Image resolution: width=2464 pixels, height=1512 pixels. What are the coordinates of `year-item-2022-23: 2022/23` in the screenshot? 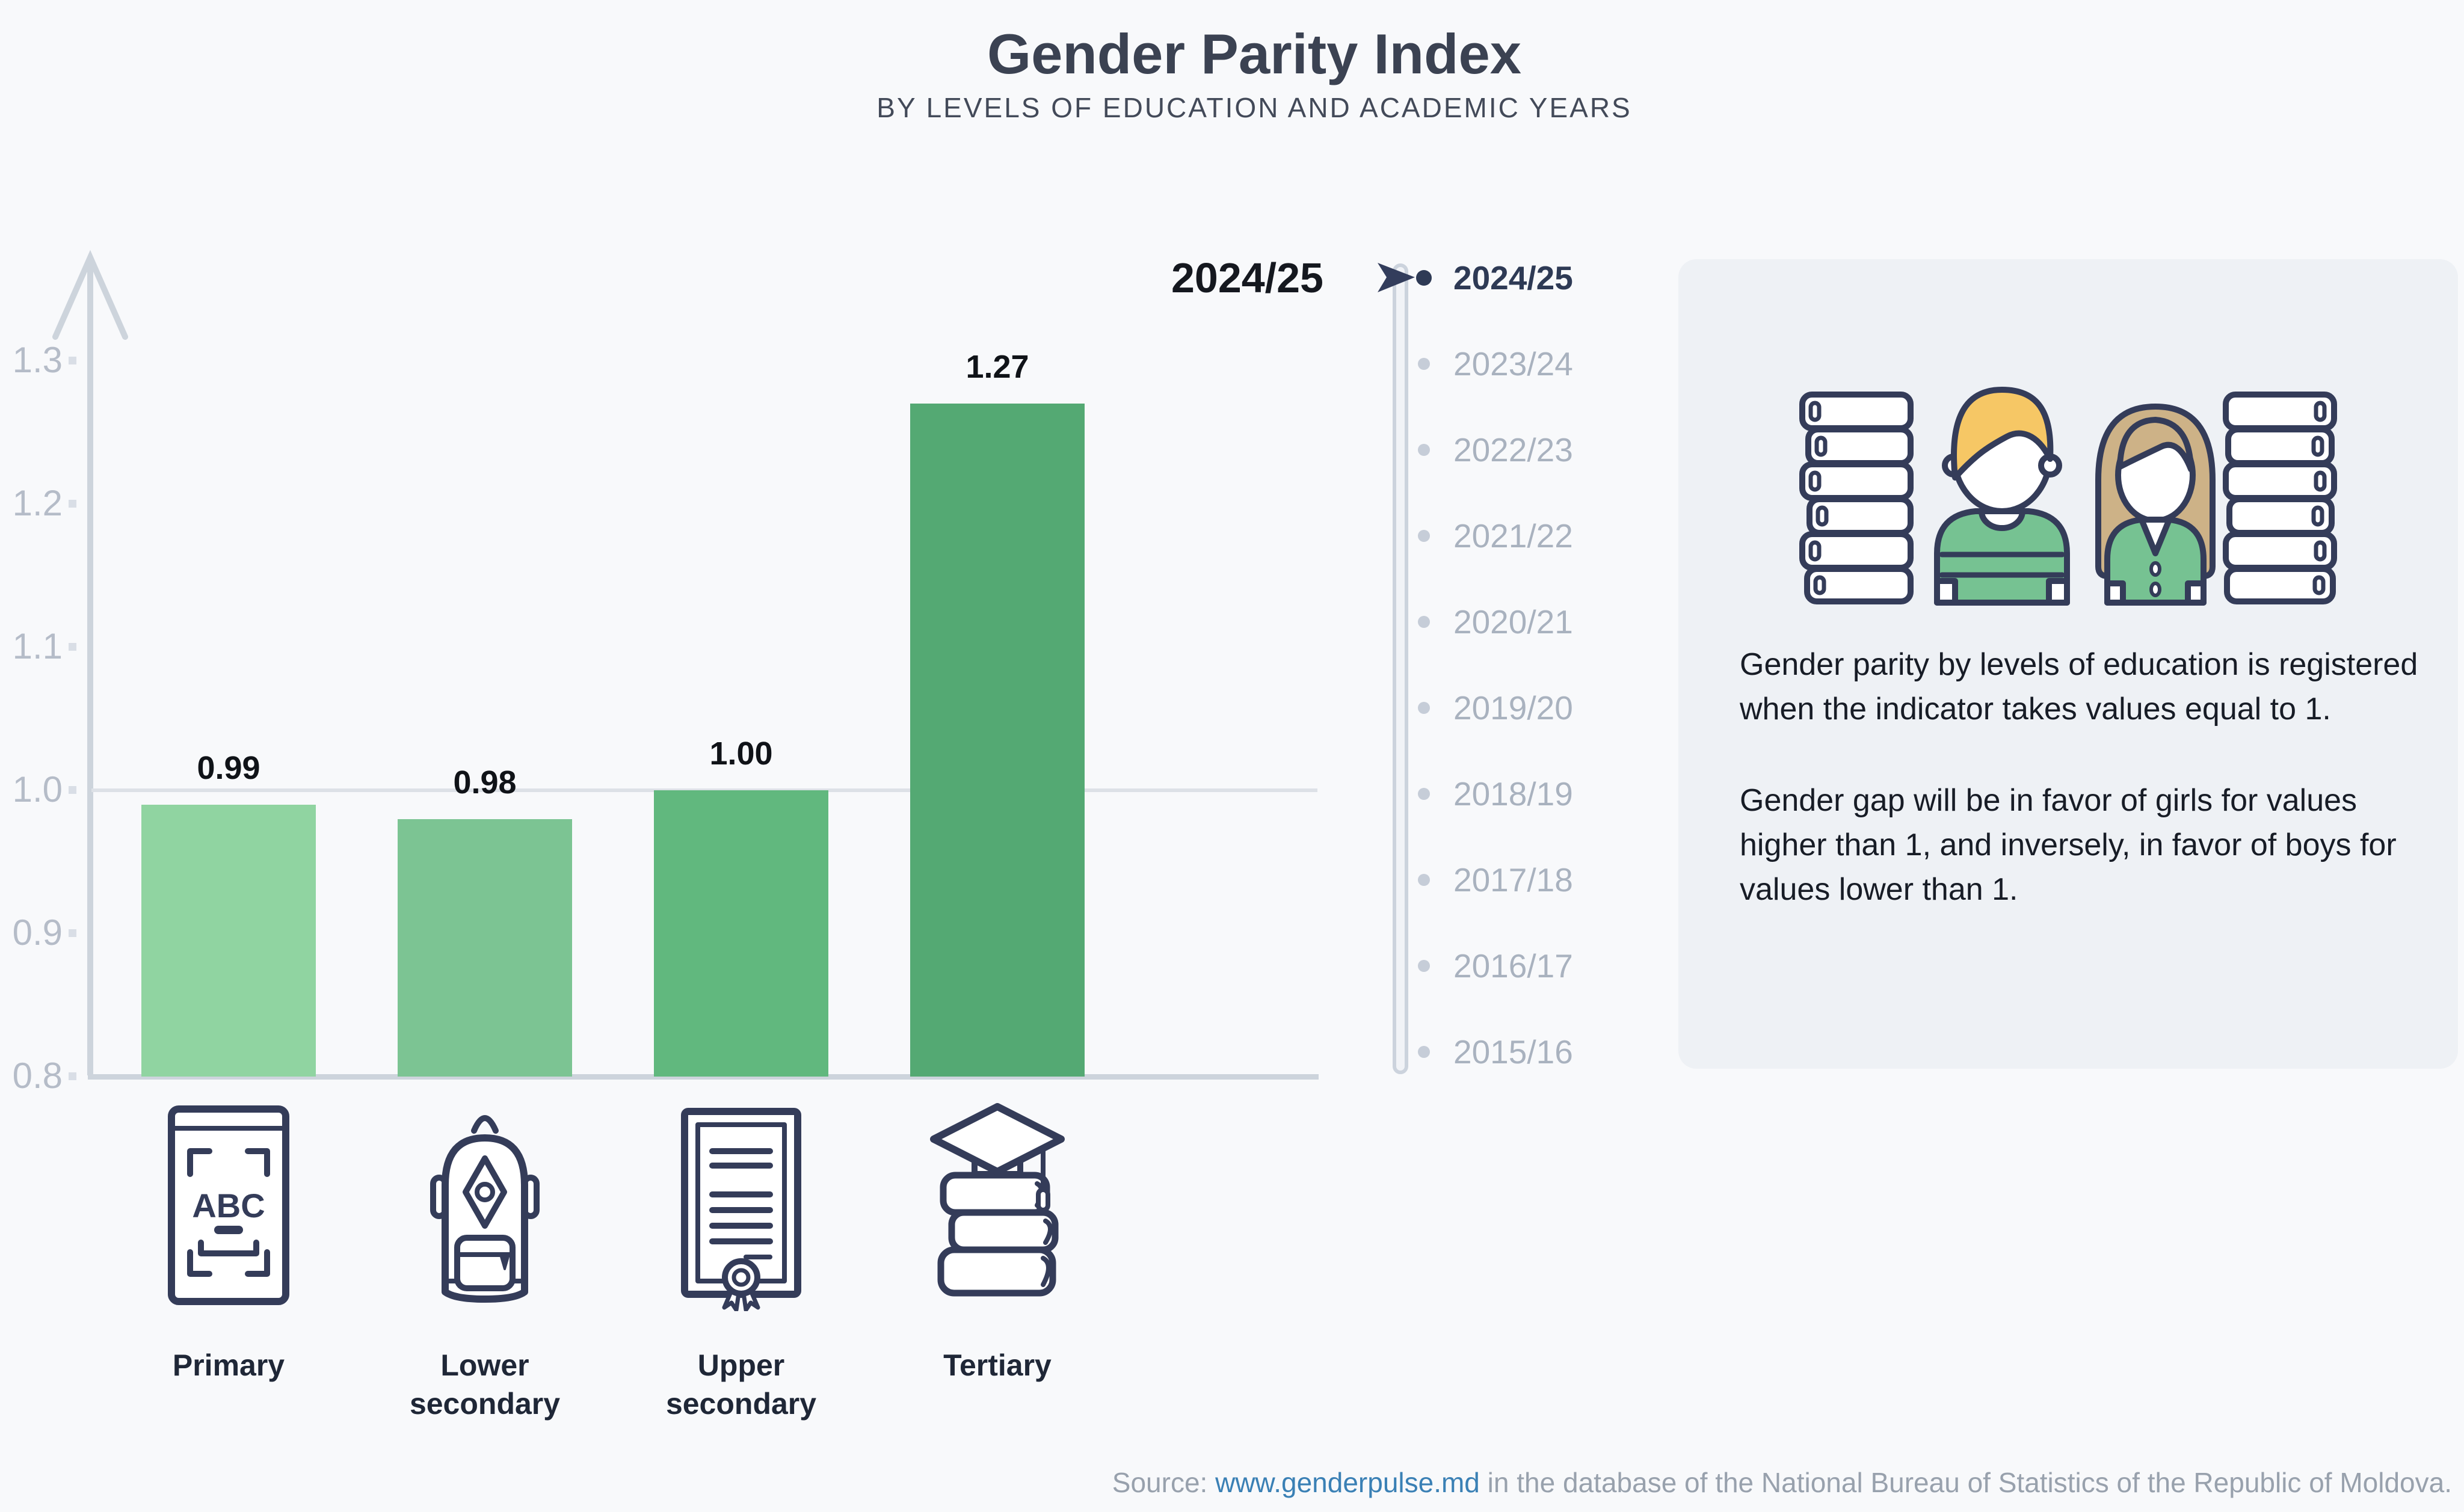 It's located at (1513, 450).